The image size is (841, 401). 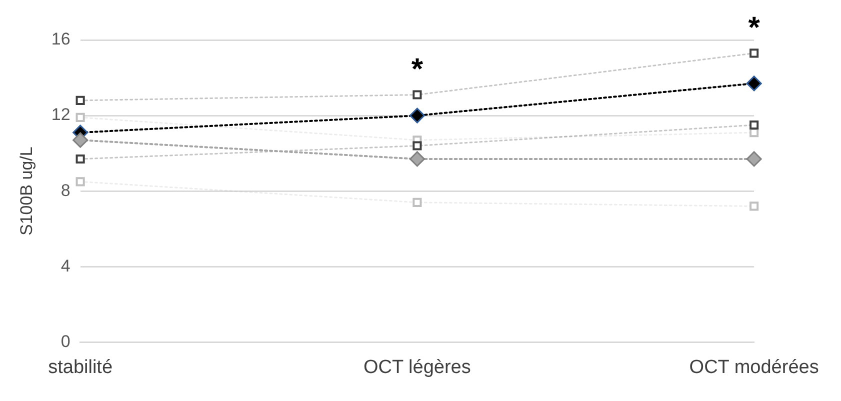 I want to click on y-tick-label: 8, so click(x=65, y=190).